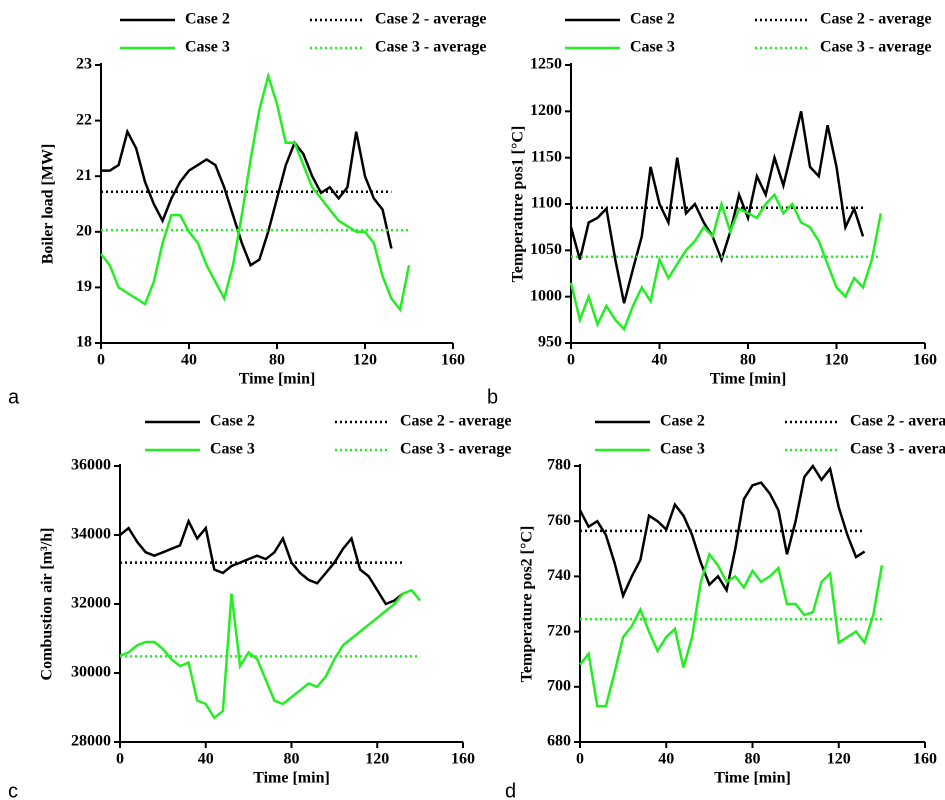  I want to click on y-tick-label: 20, so click(84, 230).